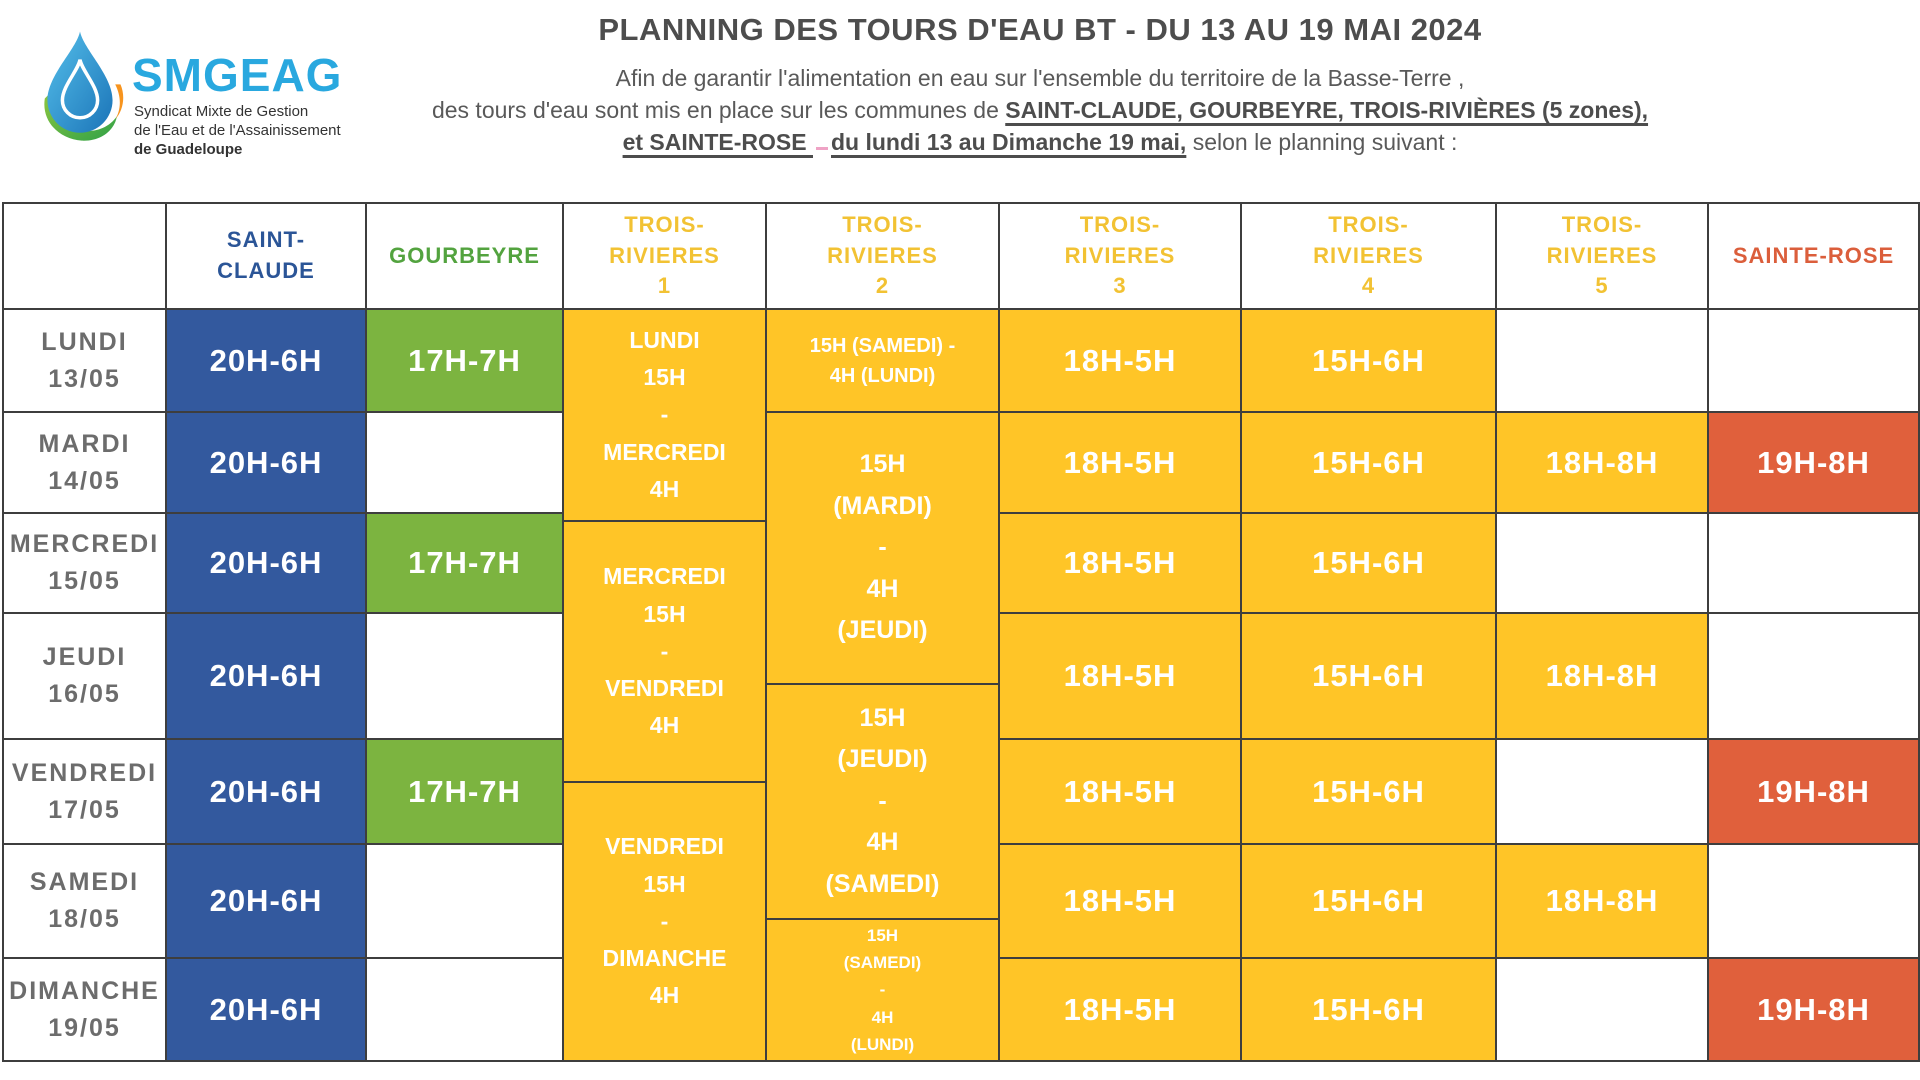 The image size is (1920, 1080). Describe the element at coordinates (84, 581) in the screenshot. I see `day-date: 15/05` at that location.